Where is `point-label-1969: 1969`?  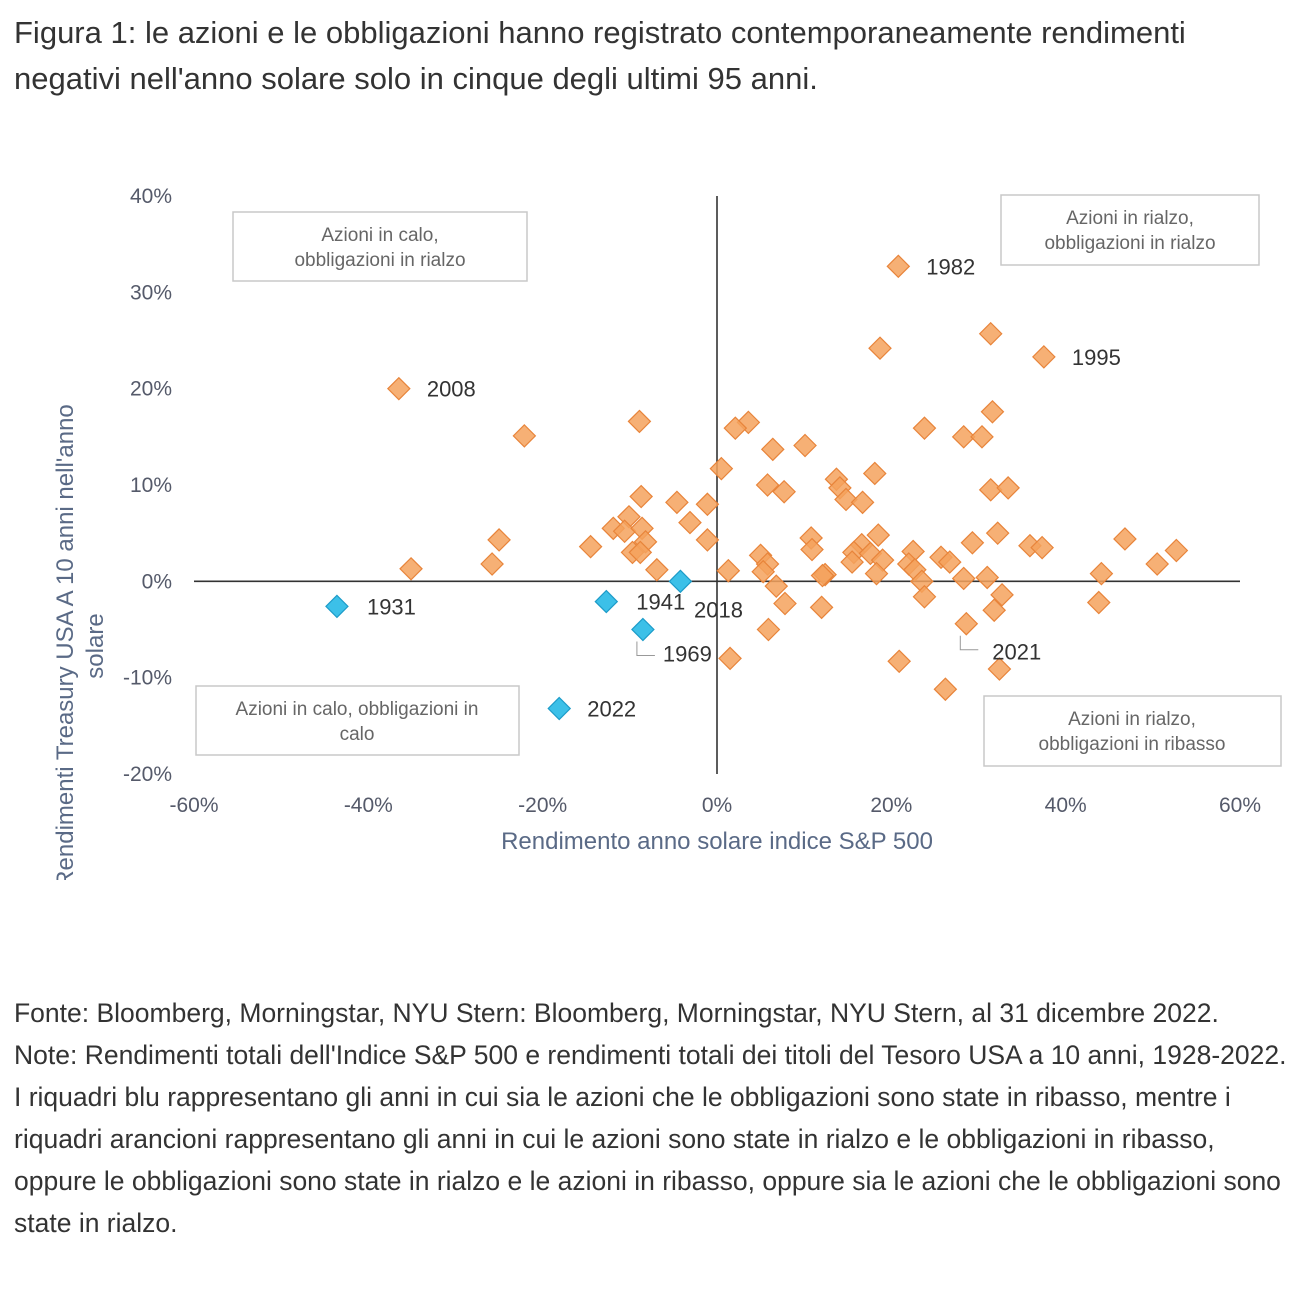
point-label-1969: 1969 is located at coordinates (687, 654).